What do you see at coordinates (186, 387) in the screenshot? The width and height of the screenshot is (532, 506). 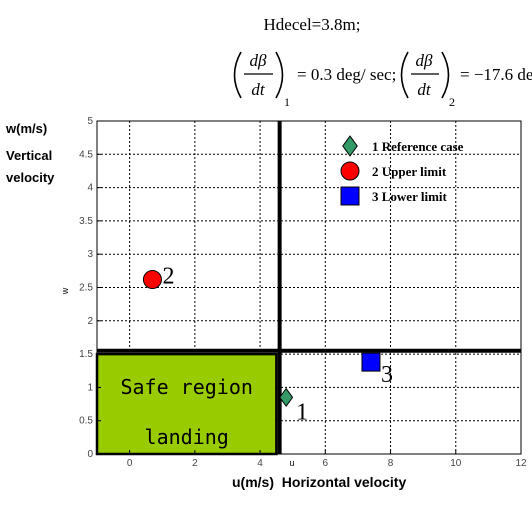 I see `safe-region-label-line1: Safe region` at bounding box center [186, 387].